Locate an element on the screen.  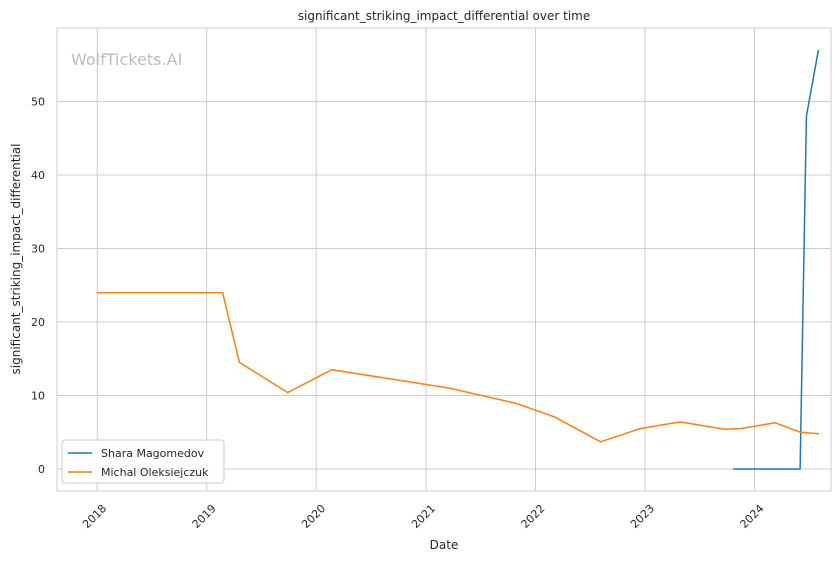
y-tick-label: 40 is located at coordinates (38, 175).